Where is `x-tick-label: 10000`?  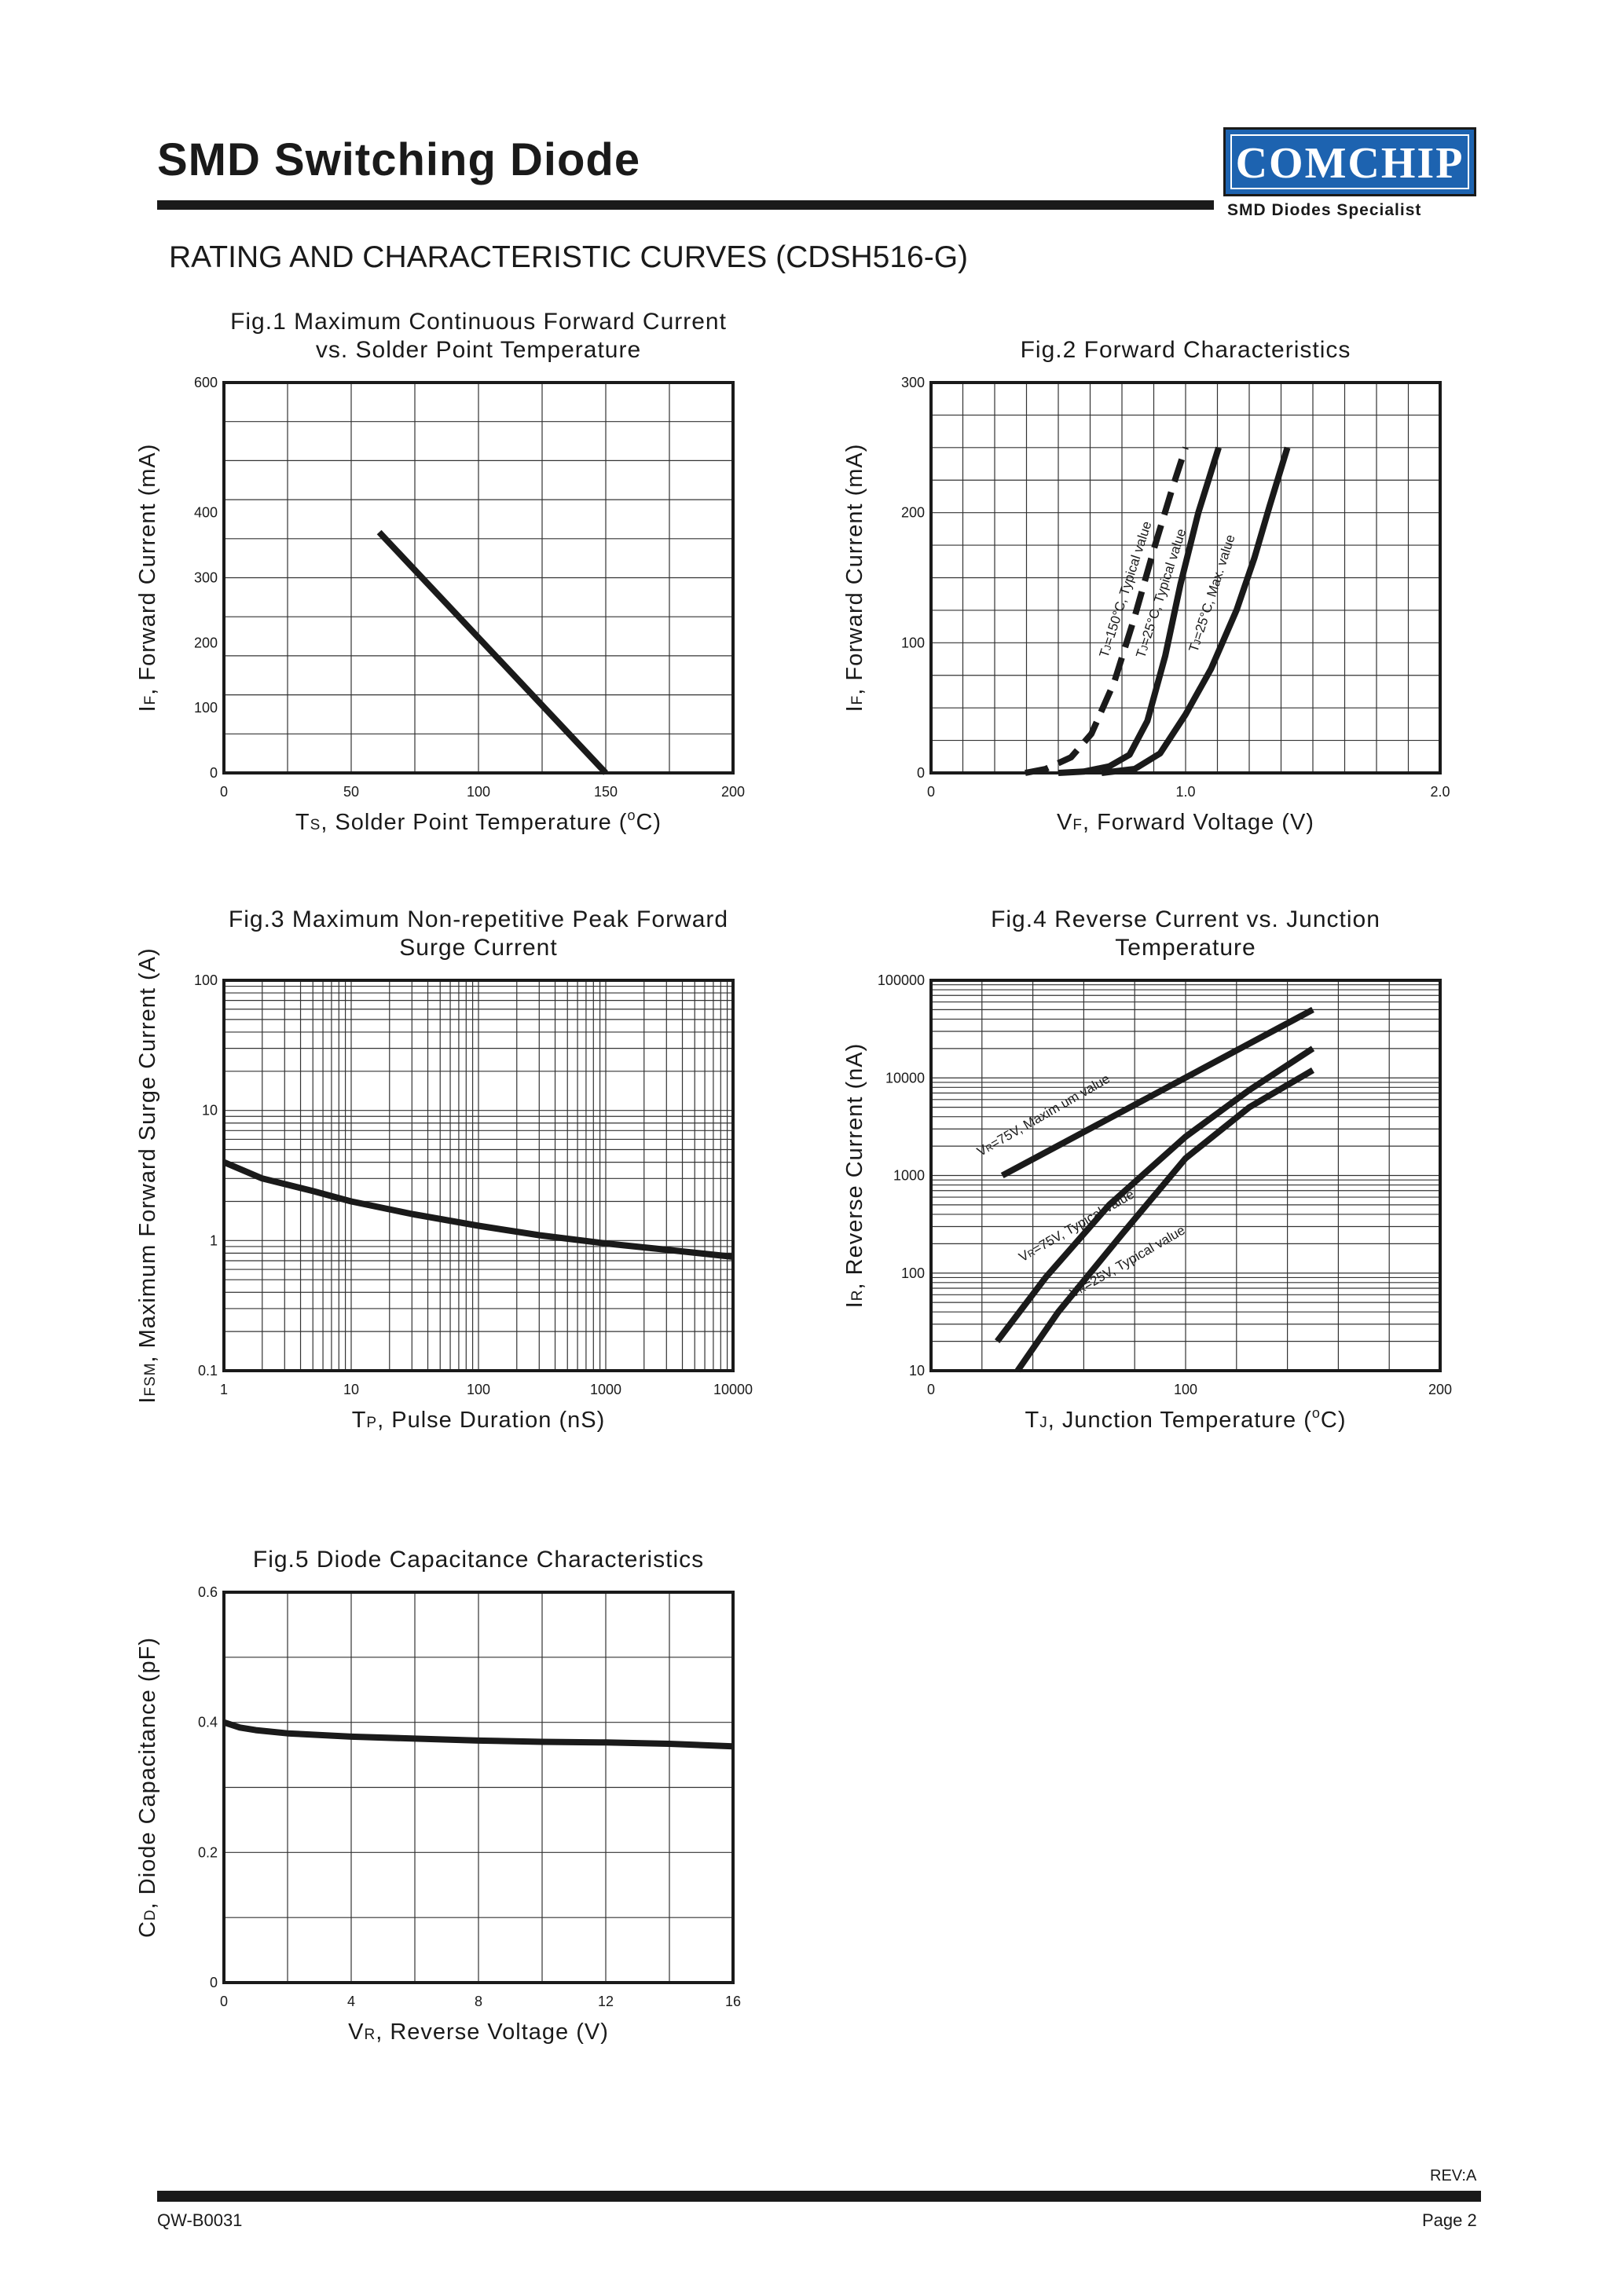
x-tick-label: 10000 is located at coordinates (733, 1389).